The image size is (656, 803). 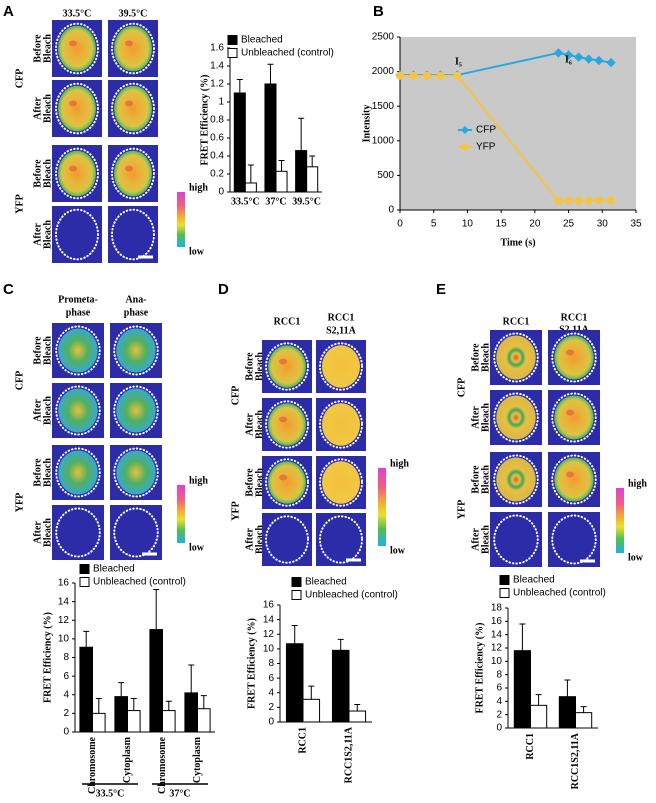 I want to click on column-header: Prometa-, so click(x=78, y=299).